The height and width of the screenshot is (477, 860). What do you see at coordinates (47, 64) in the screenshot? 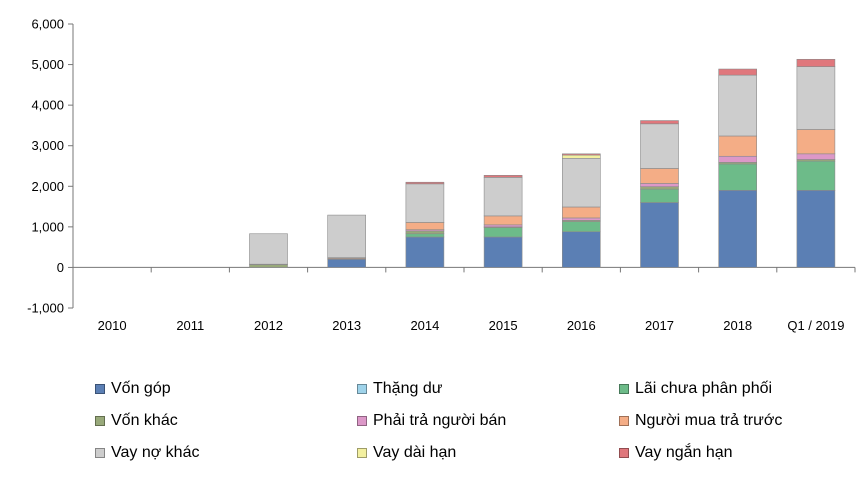
I see `y-tick-label: 5,000` at bounding box center [47, 64].